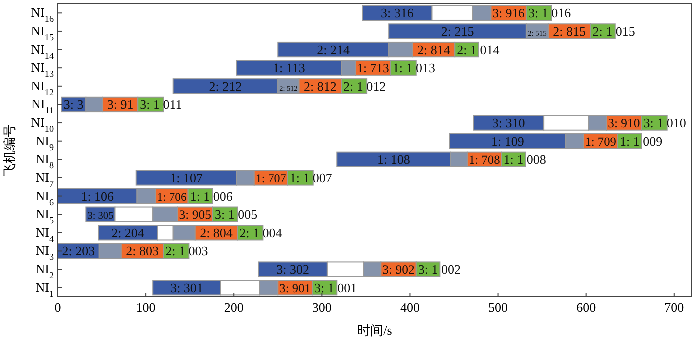 The image size is (700, 345). I want to click on data-label: 2: 215, so click(457, 31).